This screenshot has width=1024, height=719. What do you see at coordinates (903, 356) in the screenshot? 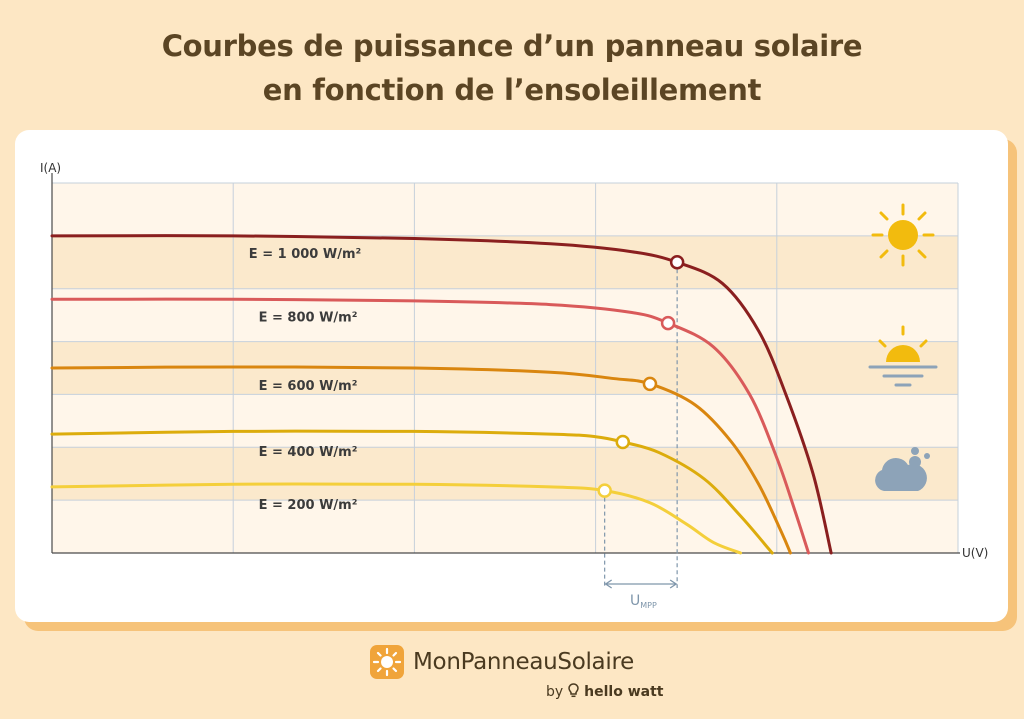
I see `sunset-icon` at bounding box center [903, 356].